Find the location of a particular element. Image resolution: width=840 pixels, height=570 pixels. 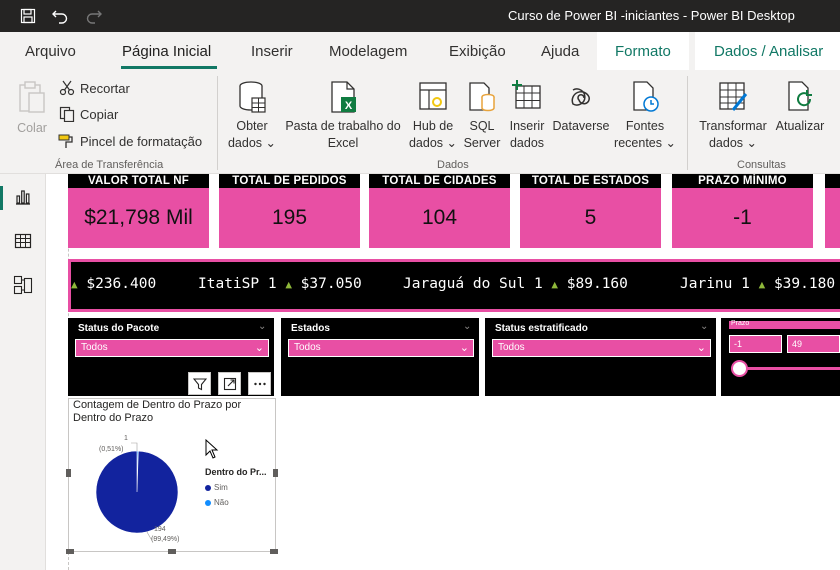

kpi-card-total-pedidos: TOTAL DE PEDIDOS 195 is located at coordinates (289, 211).